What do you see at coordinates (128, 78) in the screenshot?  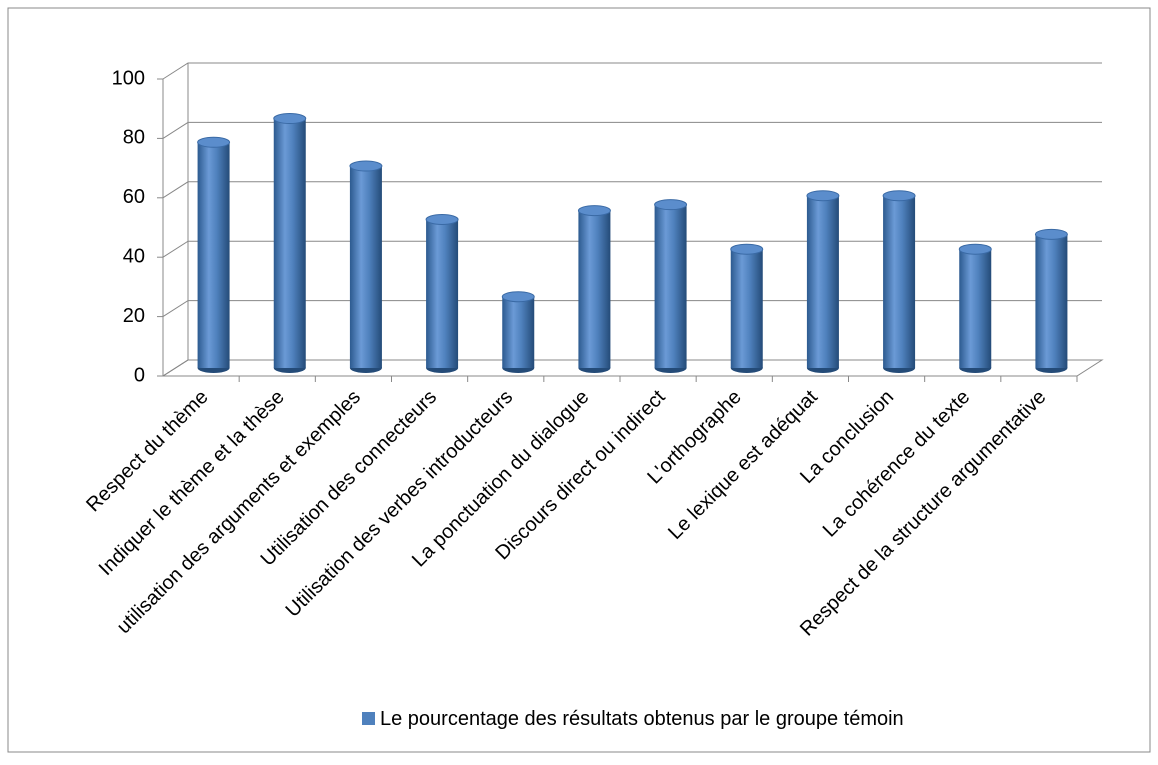 I see `y-tick-label: 100` at bounding box center [128, 78].